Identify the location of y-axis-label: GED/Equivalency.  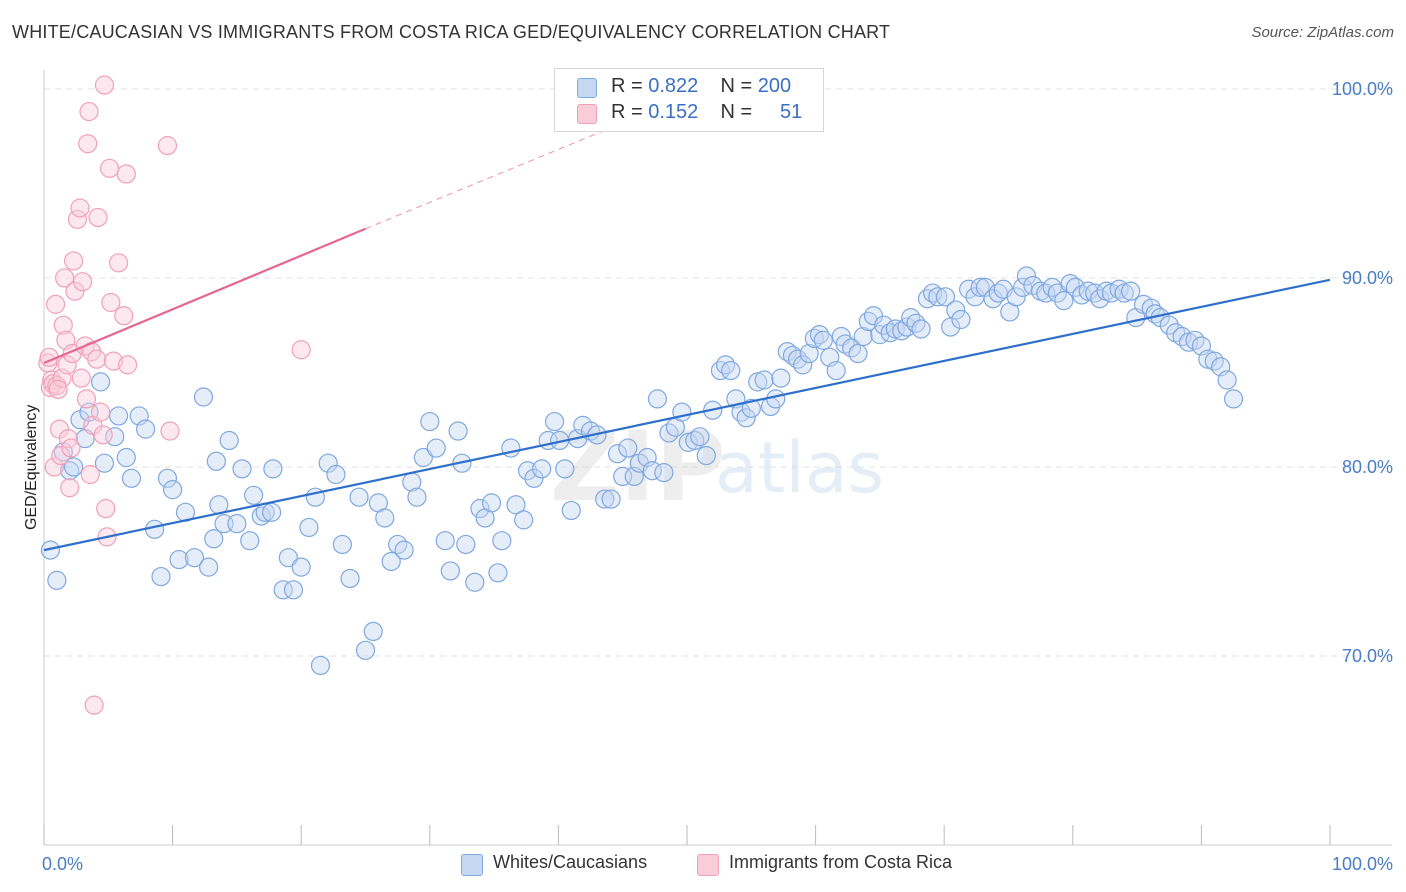
(31, 467).